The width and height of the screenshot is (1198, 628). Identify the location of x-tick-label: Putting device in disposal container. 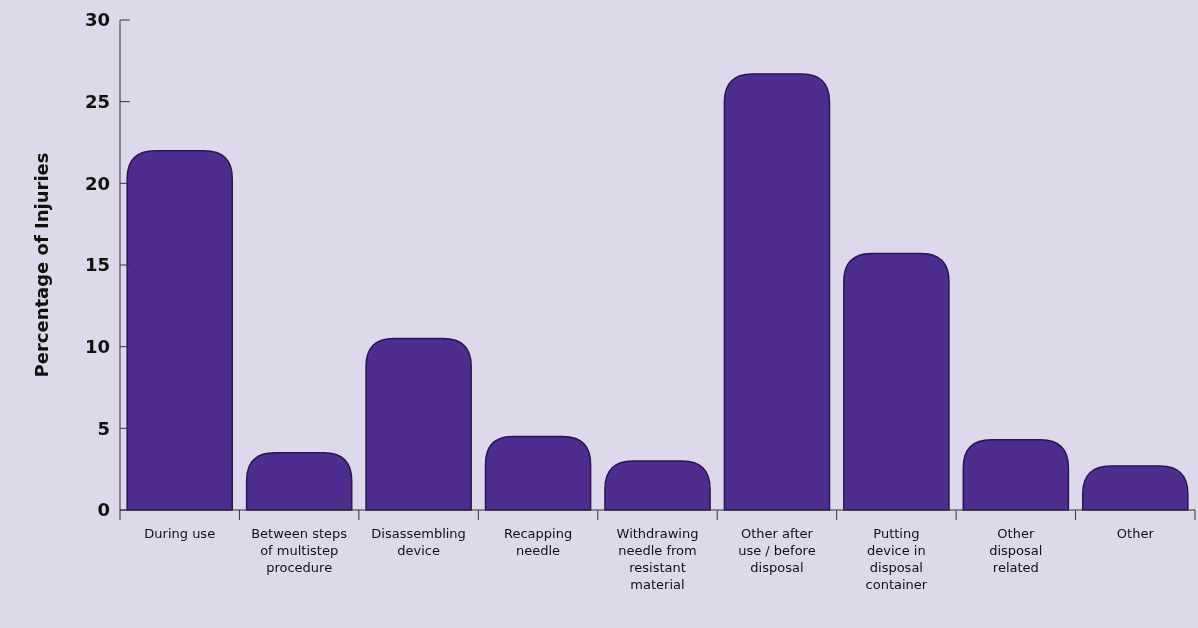
(896, 559).